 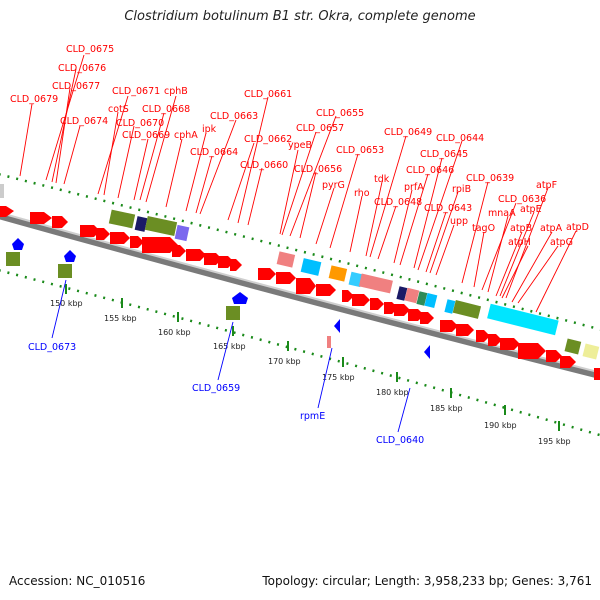 I want to click on gene-label: CLD_0662, so click(x=268, y=139).